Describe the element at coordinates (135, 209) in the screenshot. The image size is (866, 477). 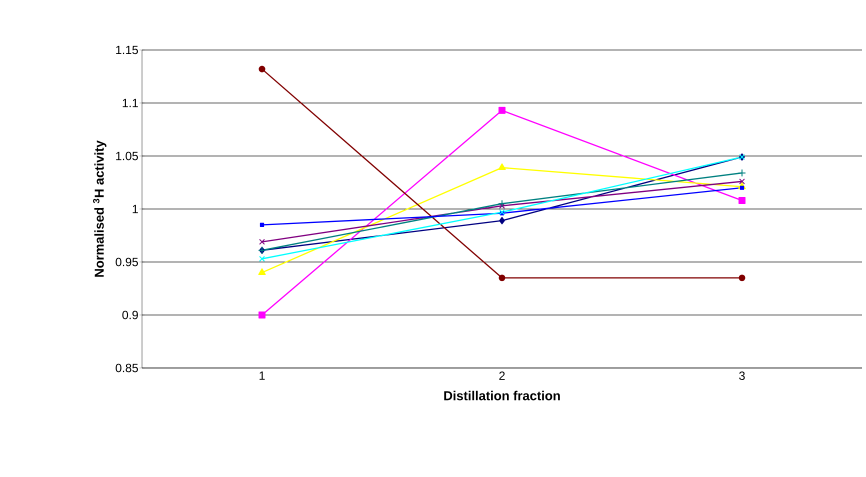
I see `y-tick-label: 1` at that location.